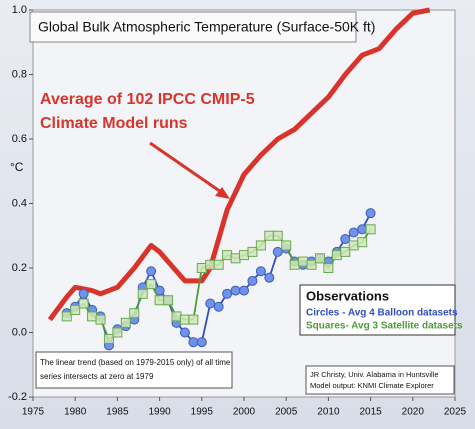 The width and height of the screenshot is (475, 429). I want to click on y-tick-label: 0.2, so click(19, 268).